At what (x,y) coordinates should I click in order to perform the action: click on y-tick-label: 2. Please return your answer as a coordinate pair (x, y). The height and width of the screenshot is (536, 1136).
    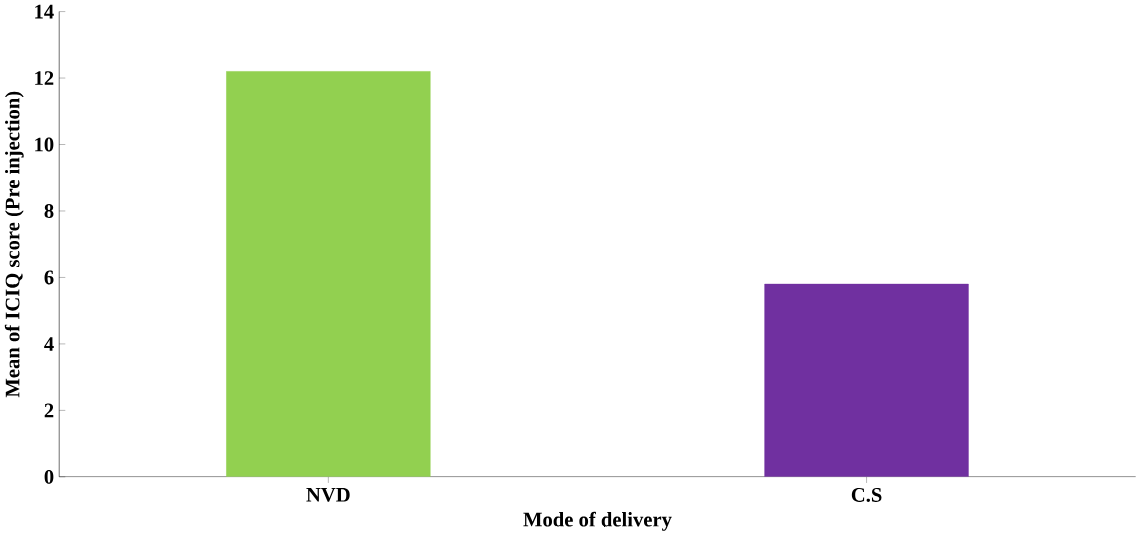
    Looking at the image, I should click on (49, 410).